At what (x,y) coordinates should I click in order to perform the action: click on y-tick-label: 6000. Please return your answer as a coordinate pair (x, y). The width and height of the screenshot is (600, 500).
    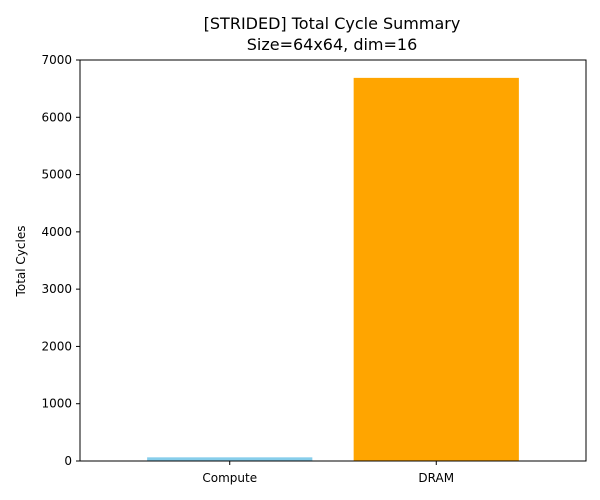
    Looking at the image, I should click on (56, 117).